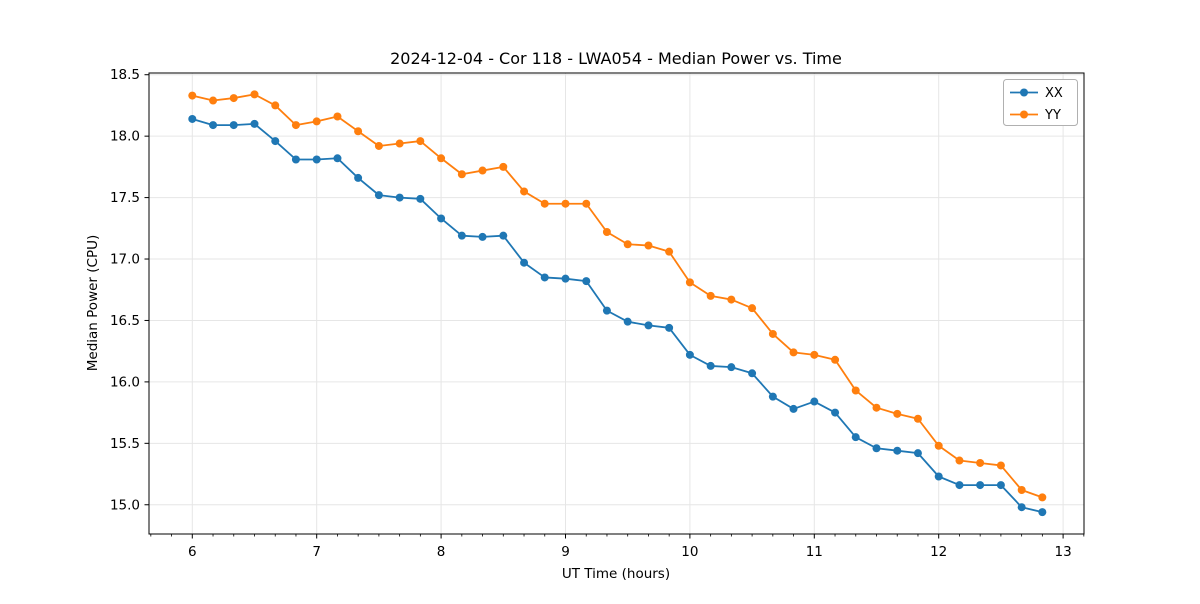  What do you see at coordinates (125, 444) in the screenshot?
I see `y-tick-label: 15.5` at bounding box center [125, 444].